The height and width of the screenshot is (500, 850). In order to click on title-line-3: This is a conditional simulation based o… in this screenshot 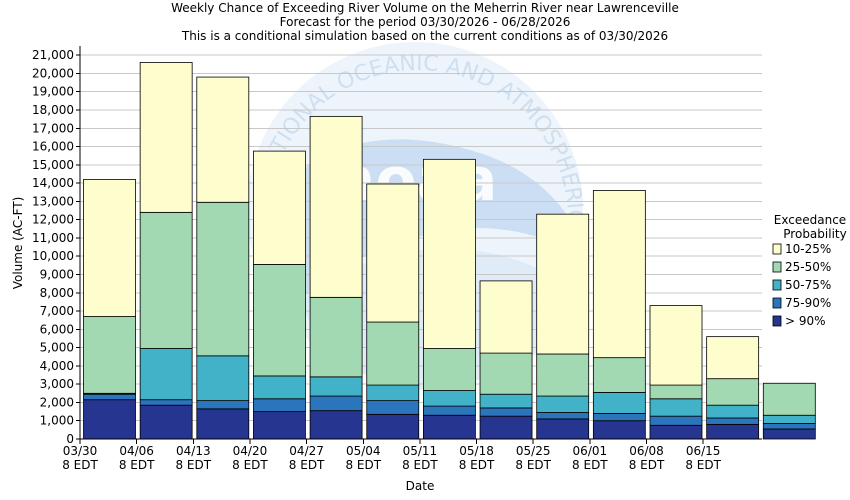, I will do `click(424, 36)`.